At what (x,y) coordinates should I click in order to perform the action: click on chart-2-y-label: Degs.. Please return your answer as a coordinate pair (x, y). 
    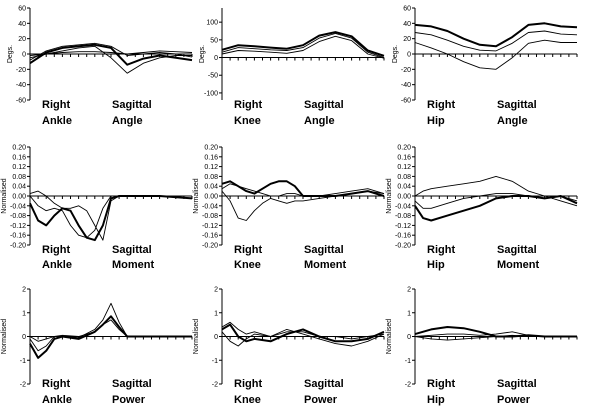
    Looking at the image, I should click on (202, 54).